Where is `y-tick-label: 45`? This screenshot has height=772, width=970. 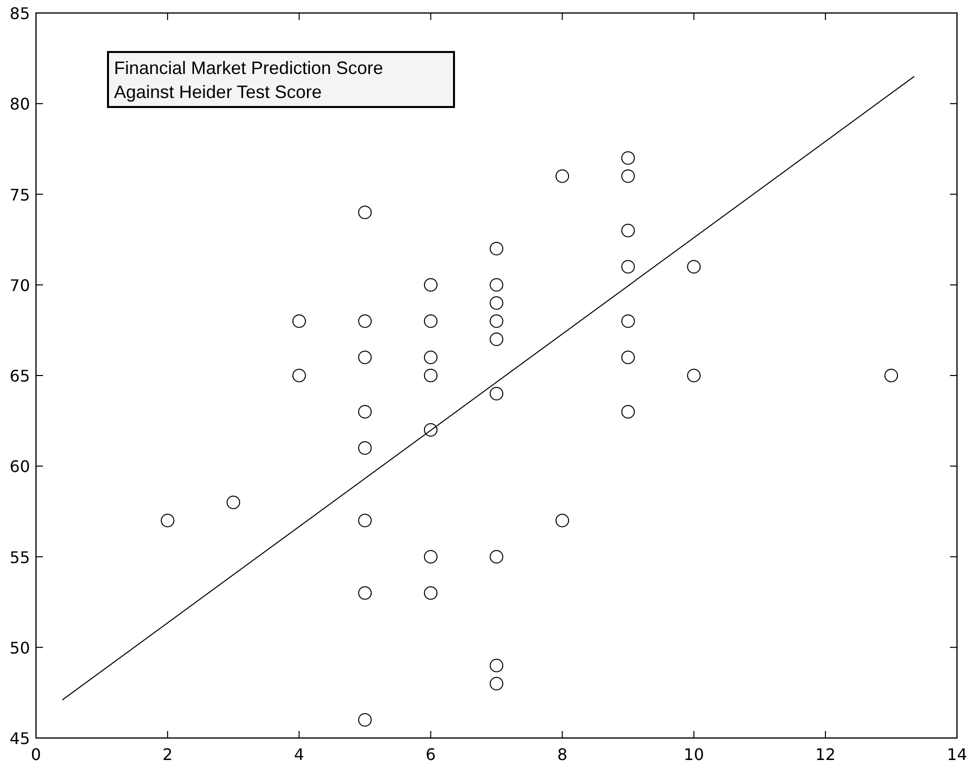 y-tick-label: 45 is located at coordinates (20, 738).